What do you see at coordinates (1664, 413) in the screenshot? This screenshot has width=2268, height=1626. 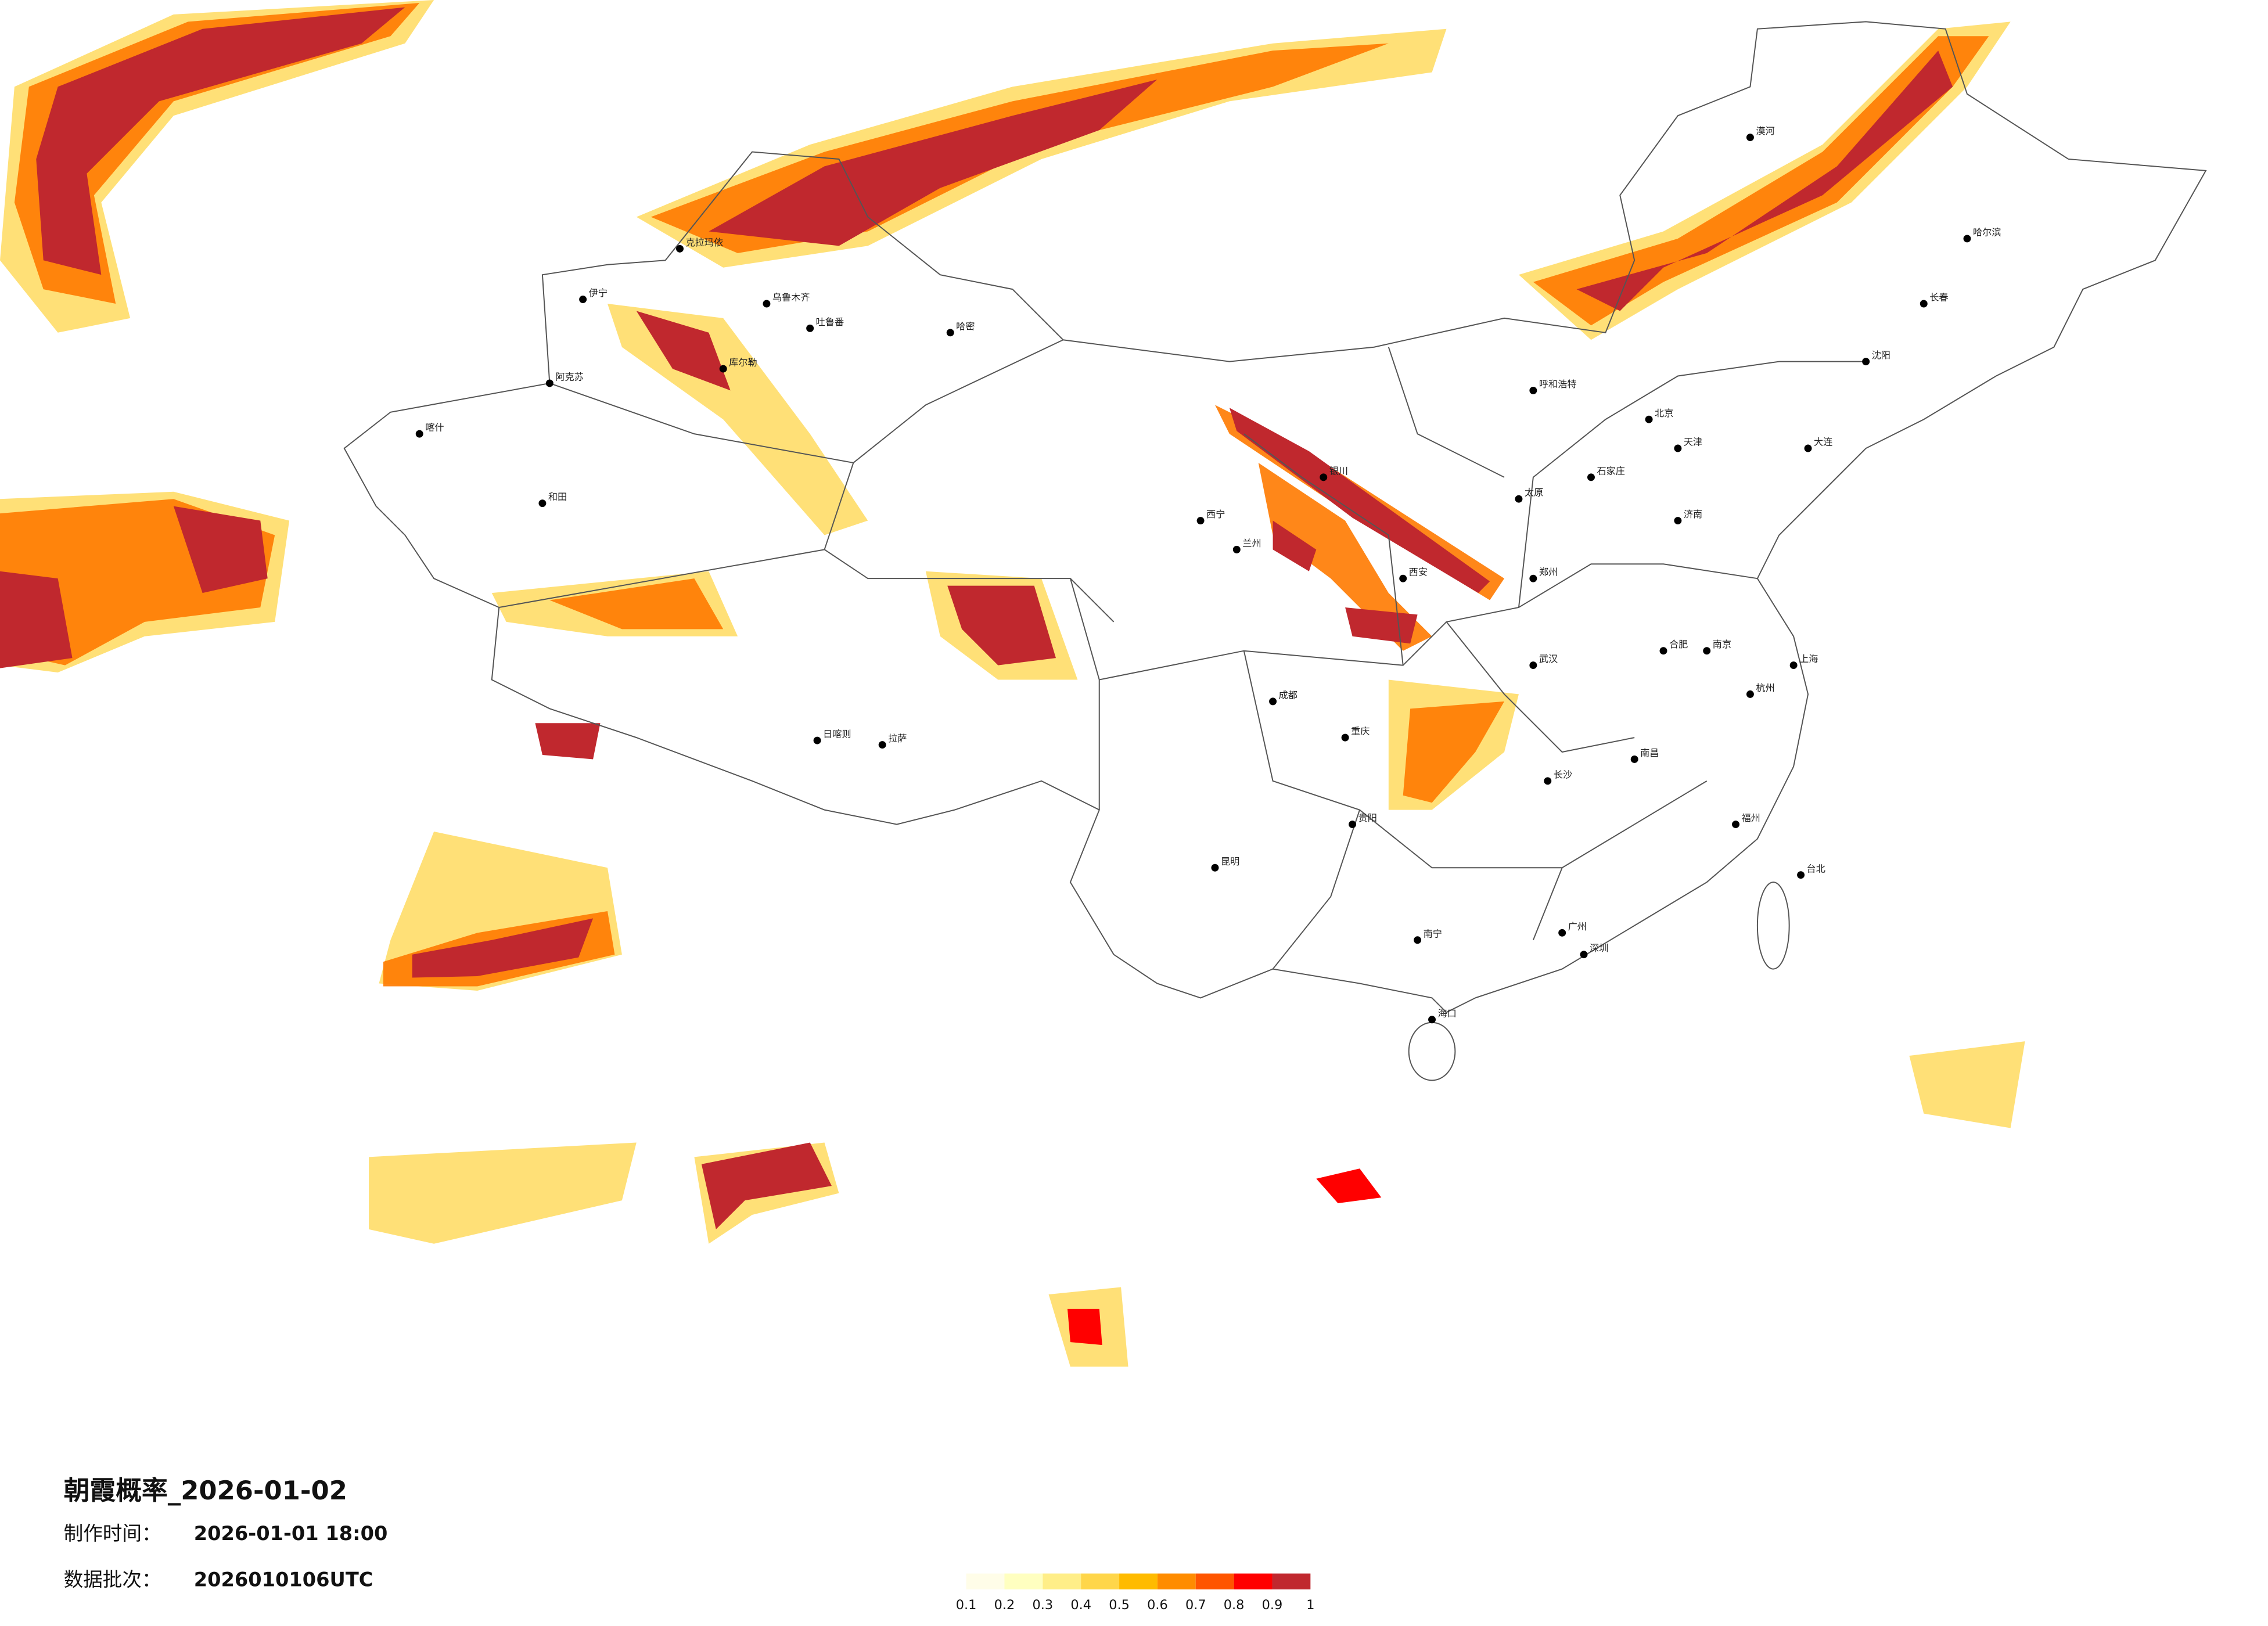 I see `city-label: 北京` at bounding box center [1664, 413].